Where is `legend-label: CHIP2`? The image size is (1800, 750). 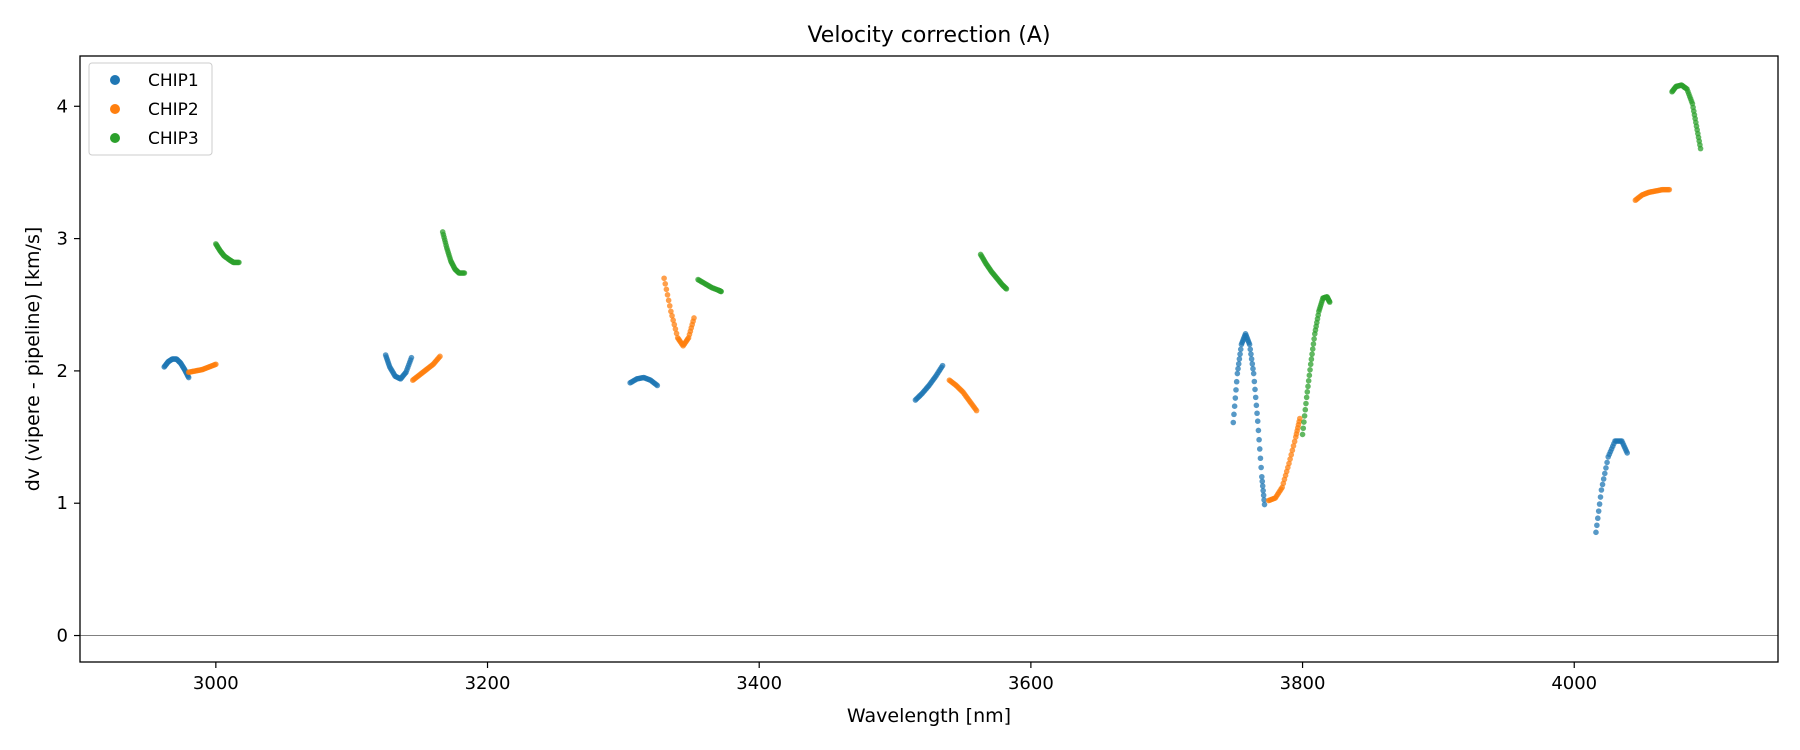 legend-label: CHIP2 is located at coordinates (173, 110).